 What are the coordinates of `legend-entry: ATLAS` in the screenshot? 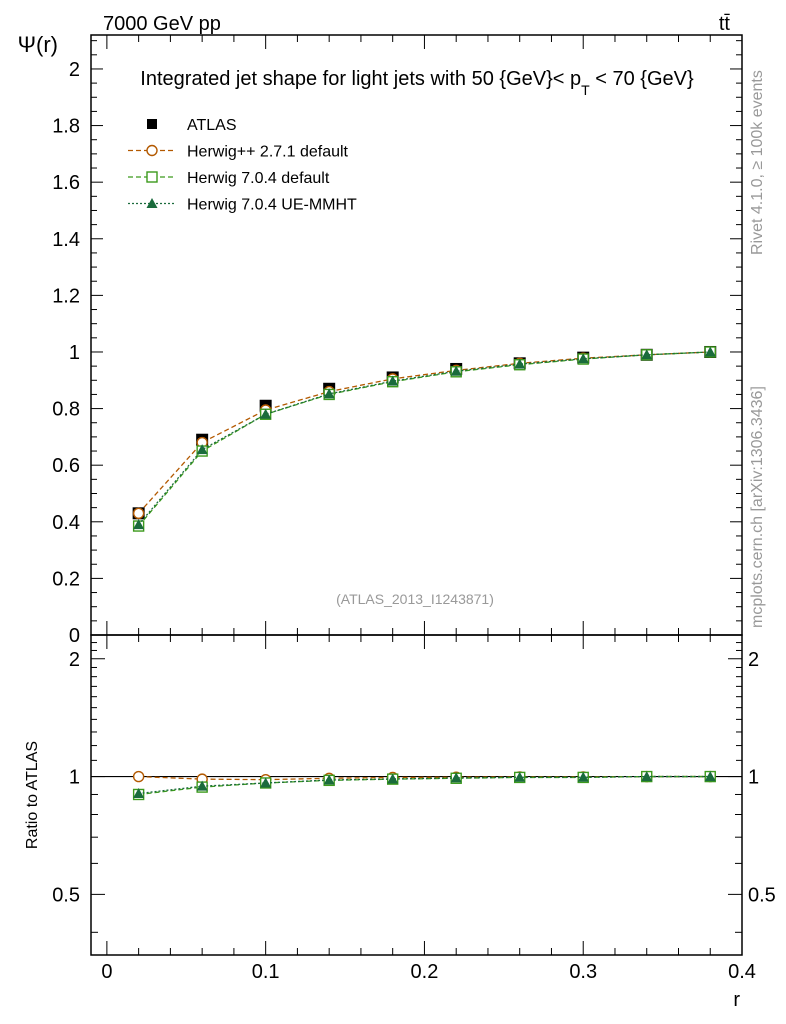 It's located at (192, 125).